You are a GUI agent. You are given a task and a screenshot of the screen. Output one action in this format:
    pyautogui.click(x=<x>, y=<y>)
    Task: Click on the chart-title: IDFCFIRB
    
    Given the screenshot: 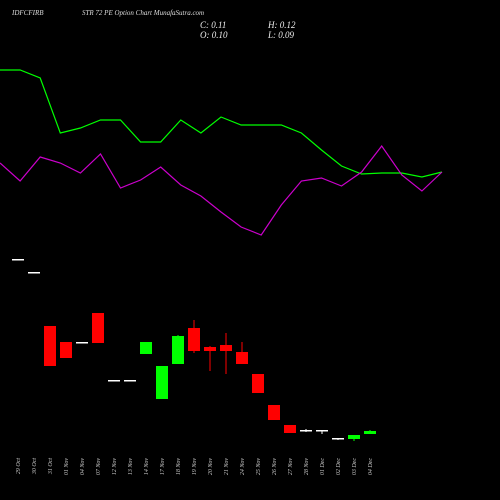 What is the action you would take?
    pyautogui.click(x=27, y=13)
    